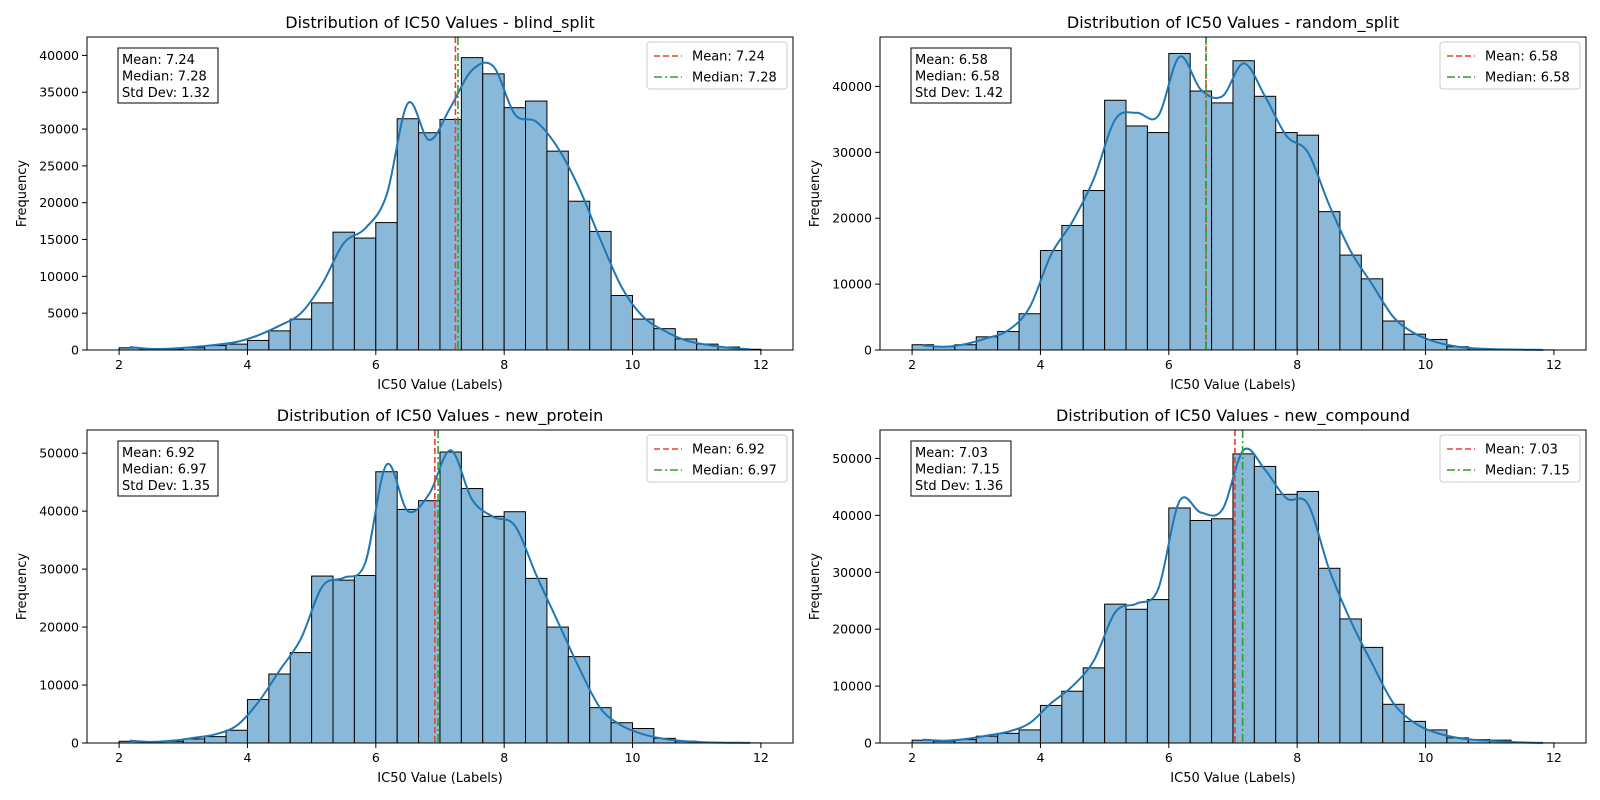  What do you see at coordinates (1521, 450) in the screenshot?
I see `legend-mean-label: Mean: 7.03` at bounding box center [1521, 450].